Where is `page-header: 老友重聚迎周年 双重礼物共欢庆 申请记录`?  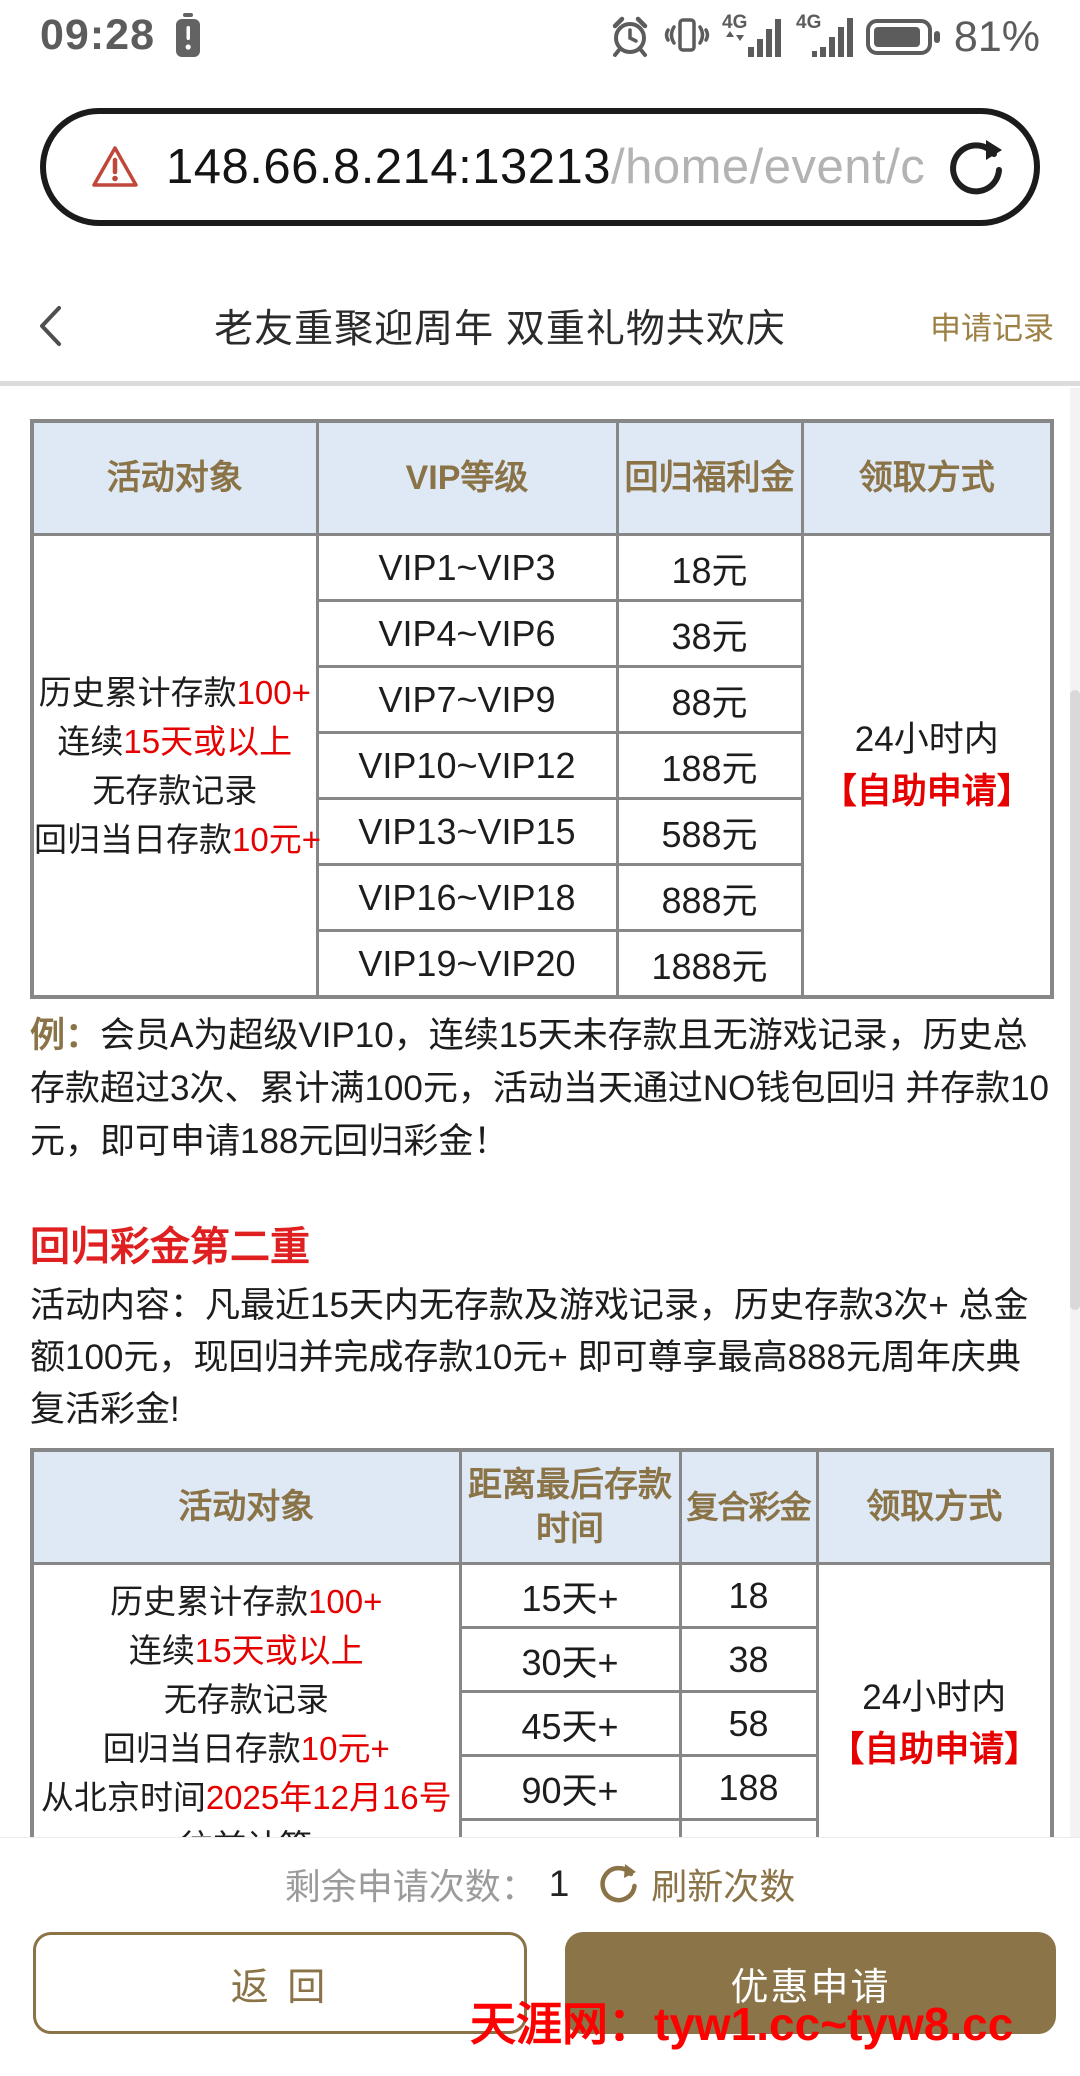
page-header: 老友重聚迎周年 双重礼物共欢庆 申请记录 is located at coordinates (540, 333).